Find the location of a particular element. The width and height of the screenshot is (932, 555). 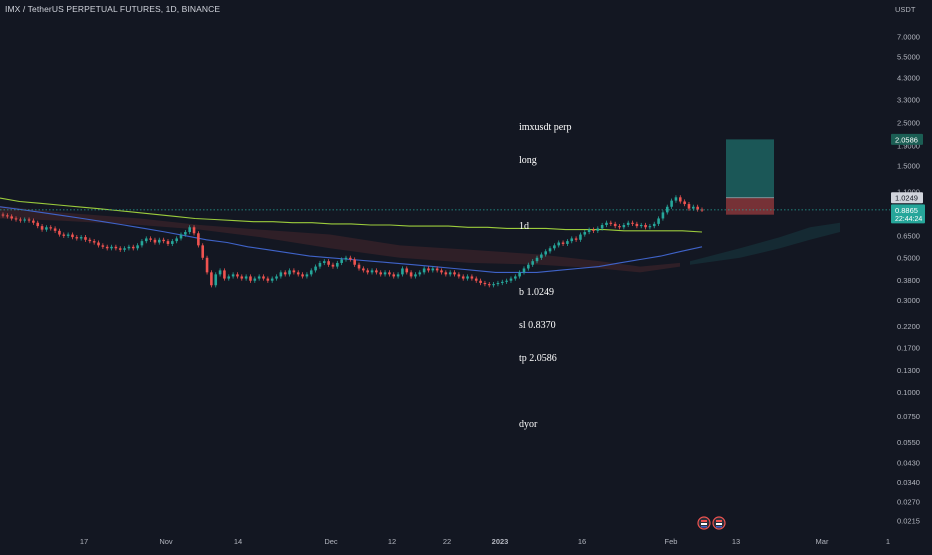

ichimoku-cloud-bearish is located at coordinates (340, 239).